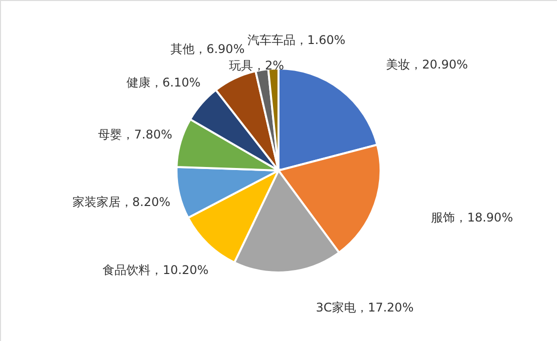 The height and width of the screenshot is (341, 557). I want to click on slice-label: 其他，6.90%, so click(207, 49).